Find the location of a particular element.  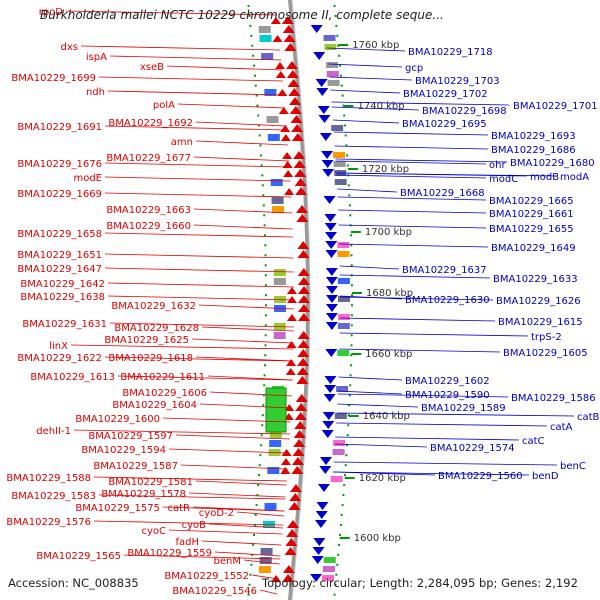

reverse-gene-label: trpS-2 is located at coordinates (546, 337).